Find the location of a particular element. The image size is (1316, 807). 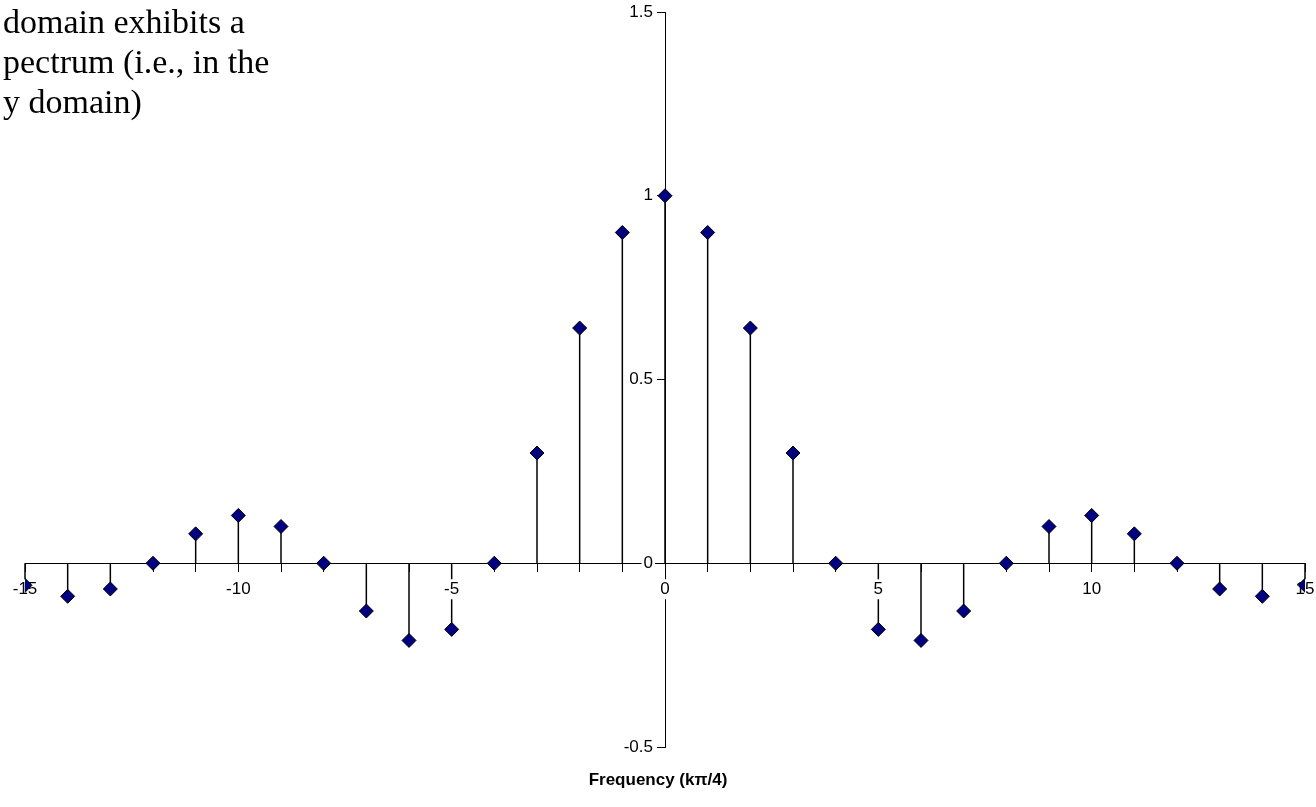

x-tick-label: -10 is located at coordinates (238, 588).